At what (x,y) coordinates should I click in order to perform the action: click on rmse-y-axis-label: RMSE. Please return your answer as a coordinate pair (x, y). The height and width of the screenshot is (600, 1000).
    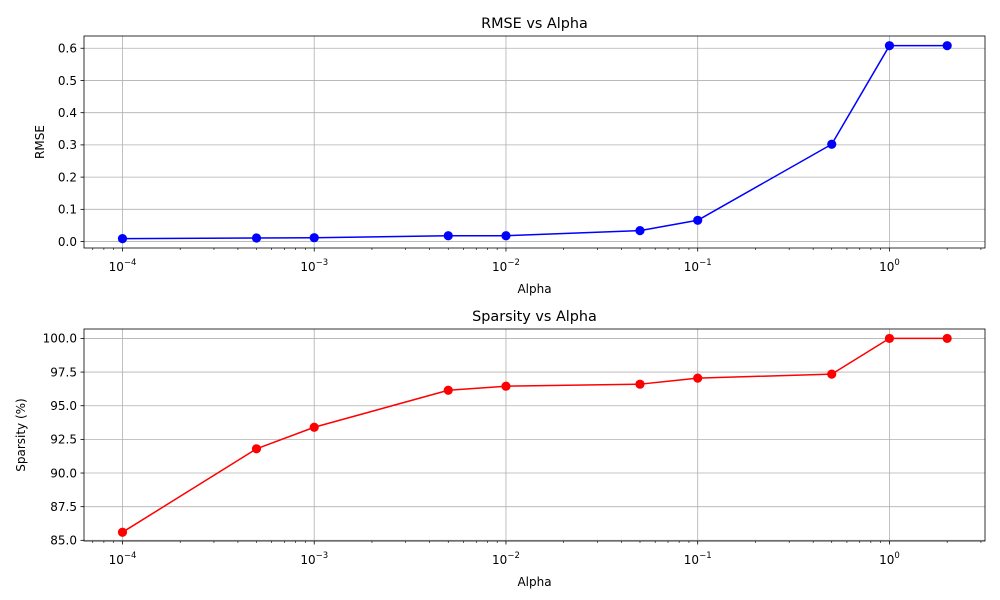
    Looking at the image, I should click on (40, 142).